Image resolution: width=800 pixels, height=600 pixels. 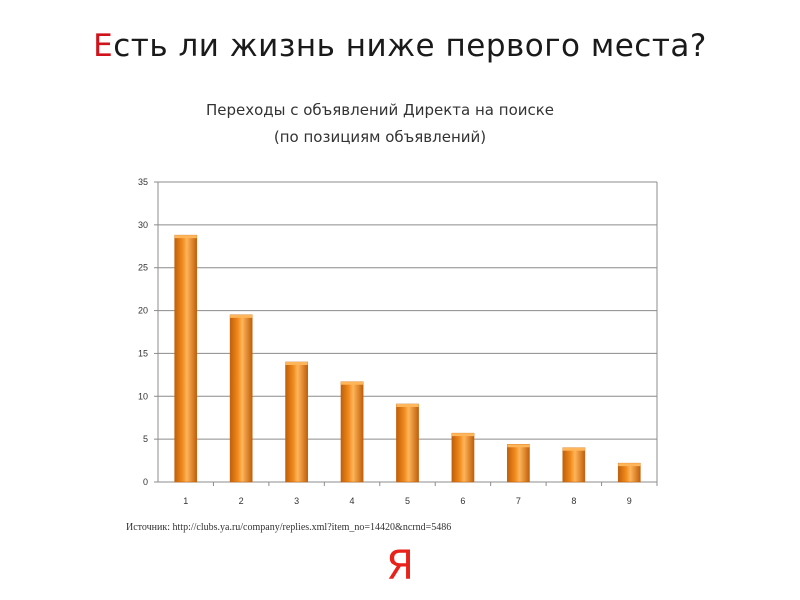 What do you see at coordinates (143, 268) in the screenshot?
I see `y-tick-label: 25` at bounding box center [143, 268].